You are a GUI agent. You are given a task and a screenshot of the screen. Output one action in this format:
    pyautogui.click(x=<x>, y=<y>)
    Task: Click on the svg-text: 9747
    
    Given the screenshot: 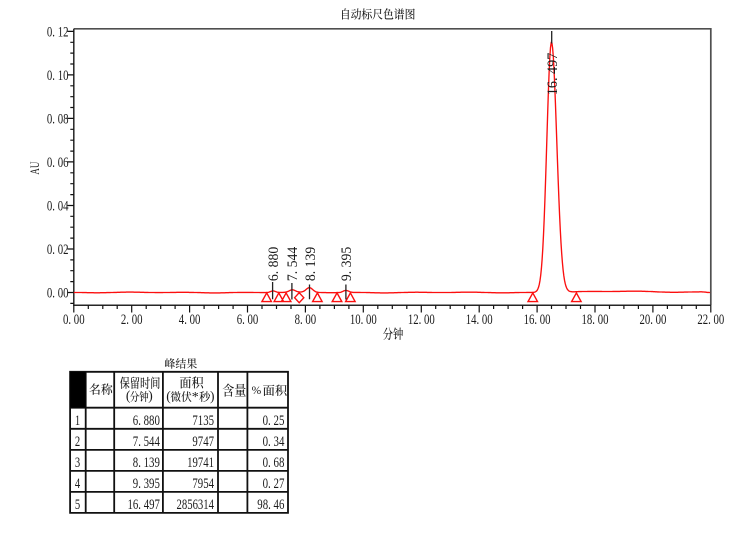 What is the action you would take?
    pyautogui.click(x=203, y=442)
    